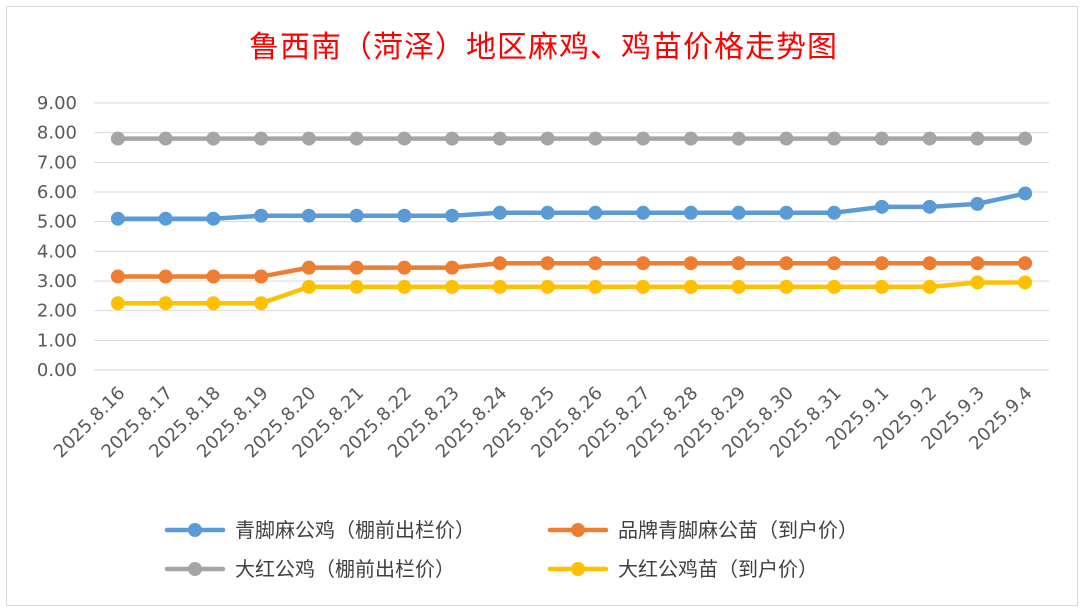 Image resolution: width=1087 pixels, height=613 pixels. What do you see at coordinates (57, 133) in the screenshot?
I see `y-tick-label: 8.00` at bounding box center [57, 133].